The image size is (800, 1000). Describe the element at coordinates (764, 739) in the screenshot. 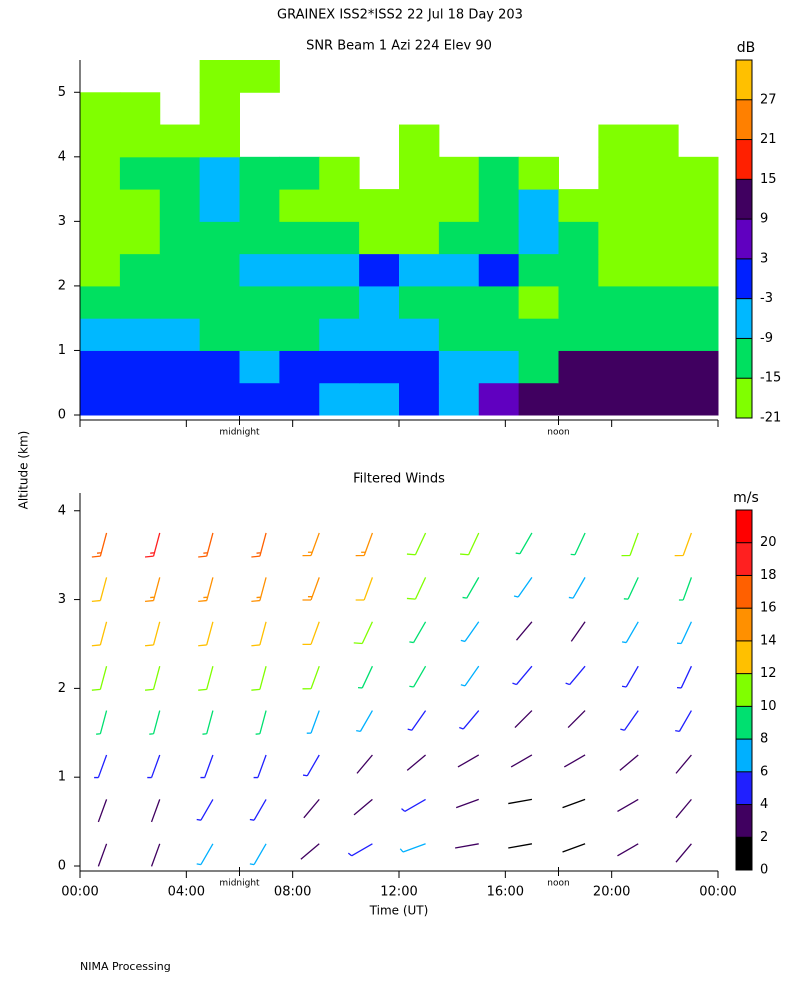

I see `colorbar-tick-label: 8` at that location.